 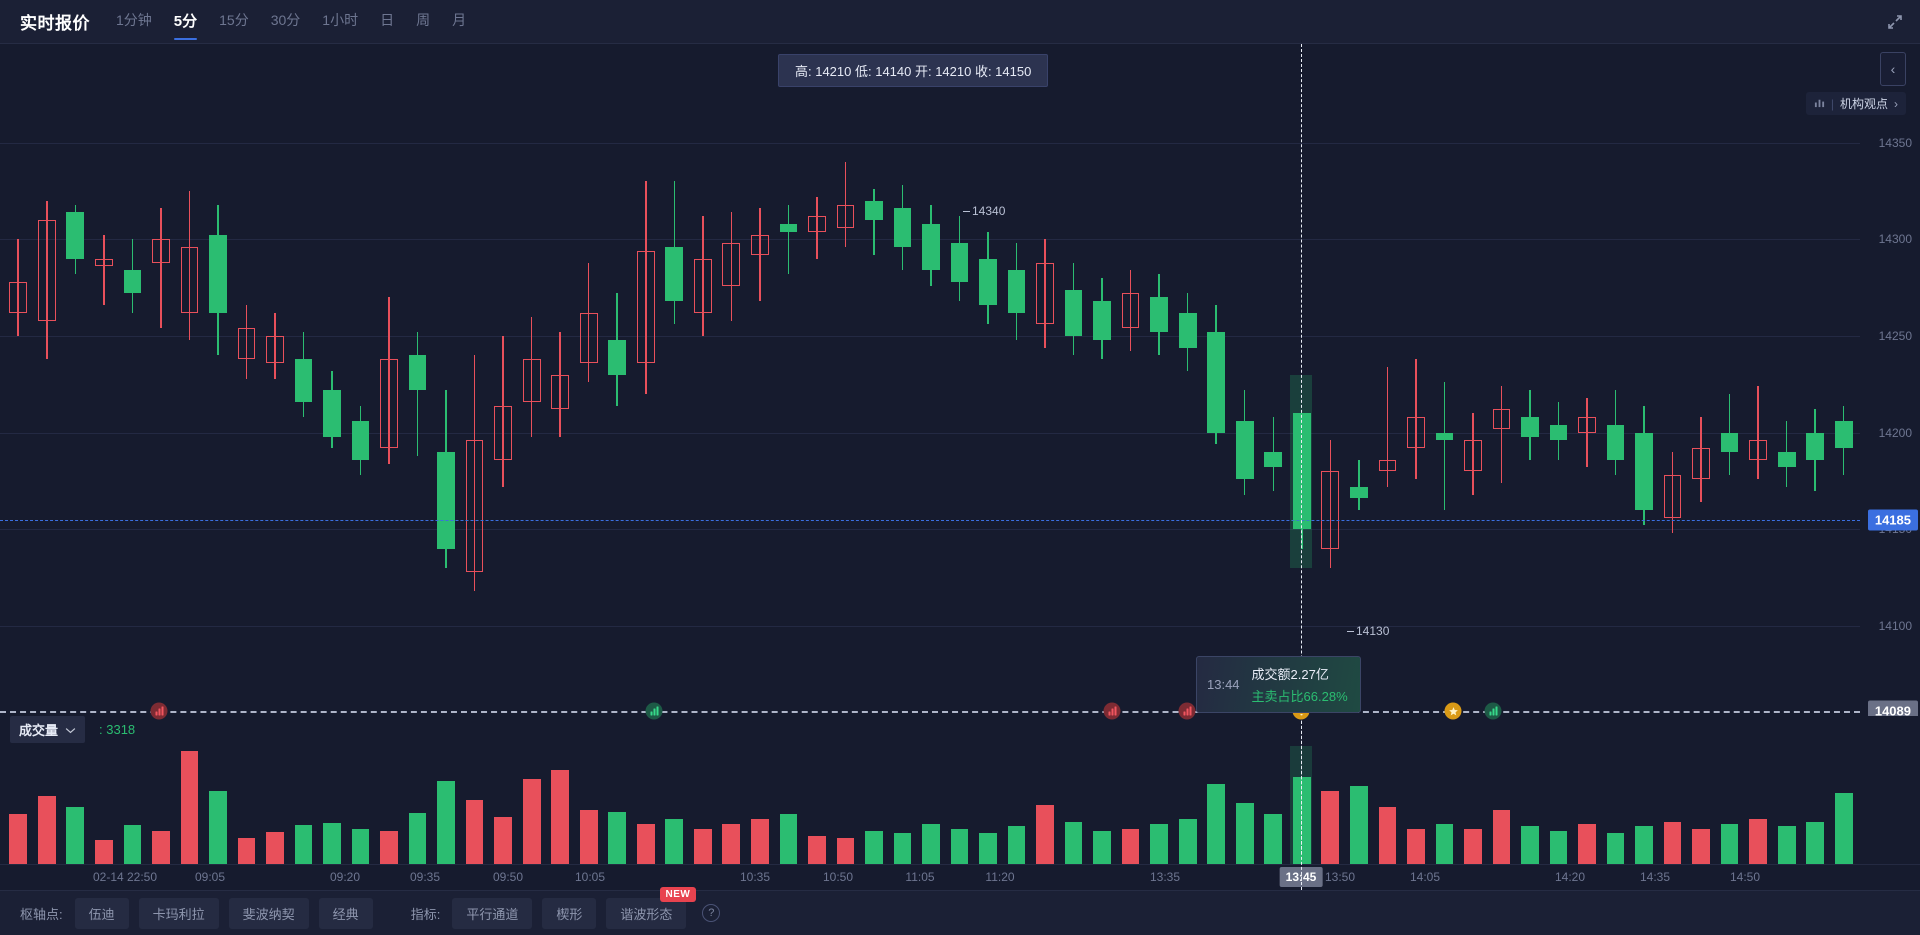 I want to click on time-tick-6: 10:35, so click(x=755, y=877).